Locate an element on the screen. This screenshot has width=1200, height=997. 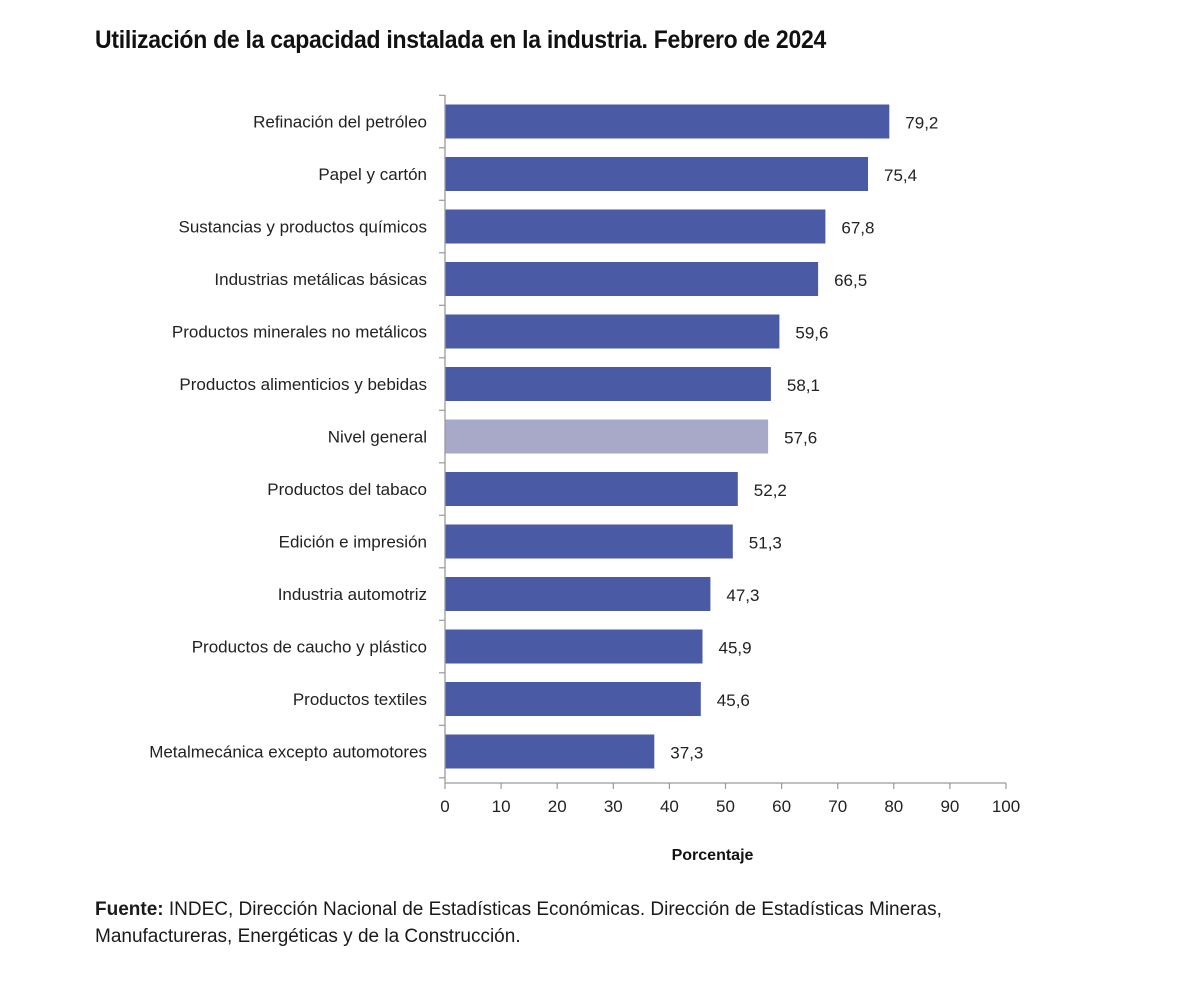
data-label: 75,4 is located at coordinates (900, 175).